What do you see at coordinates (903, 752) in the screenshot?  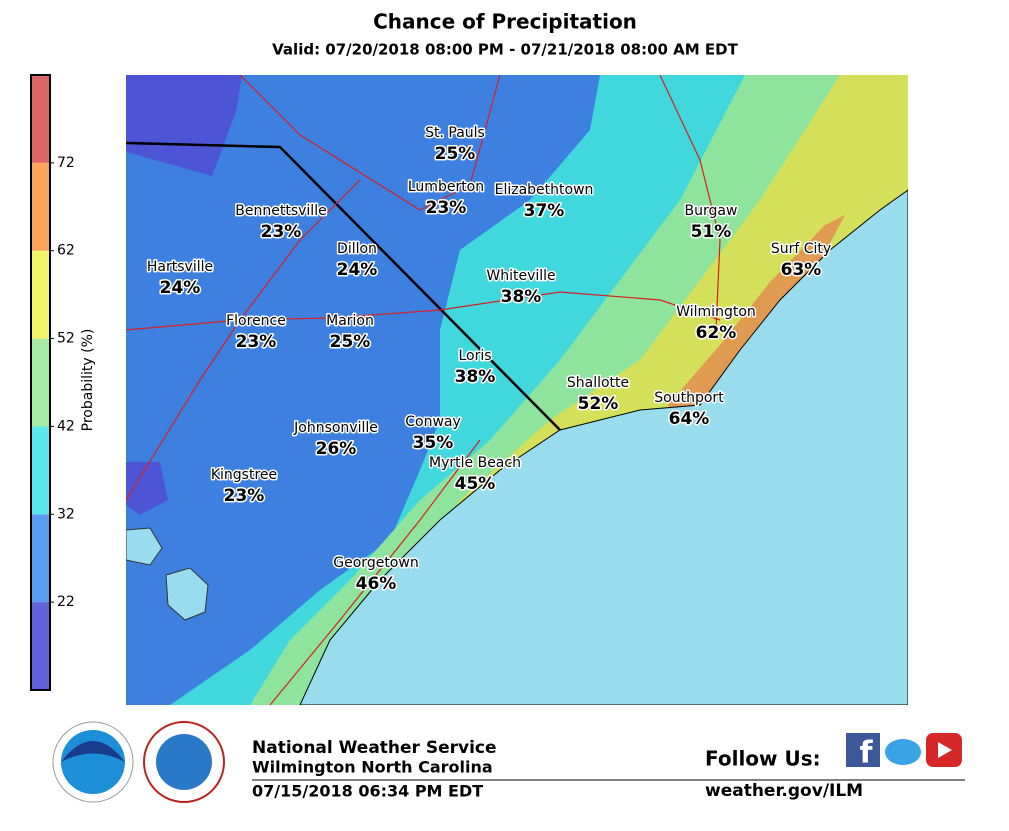 I see `twitter-icon` at bounding box center [903, 752].